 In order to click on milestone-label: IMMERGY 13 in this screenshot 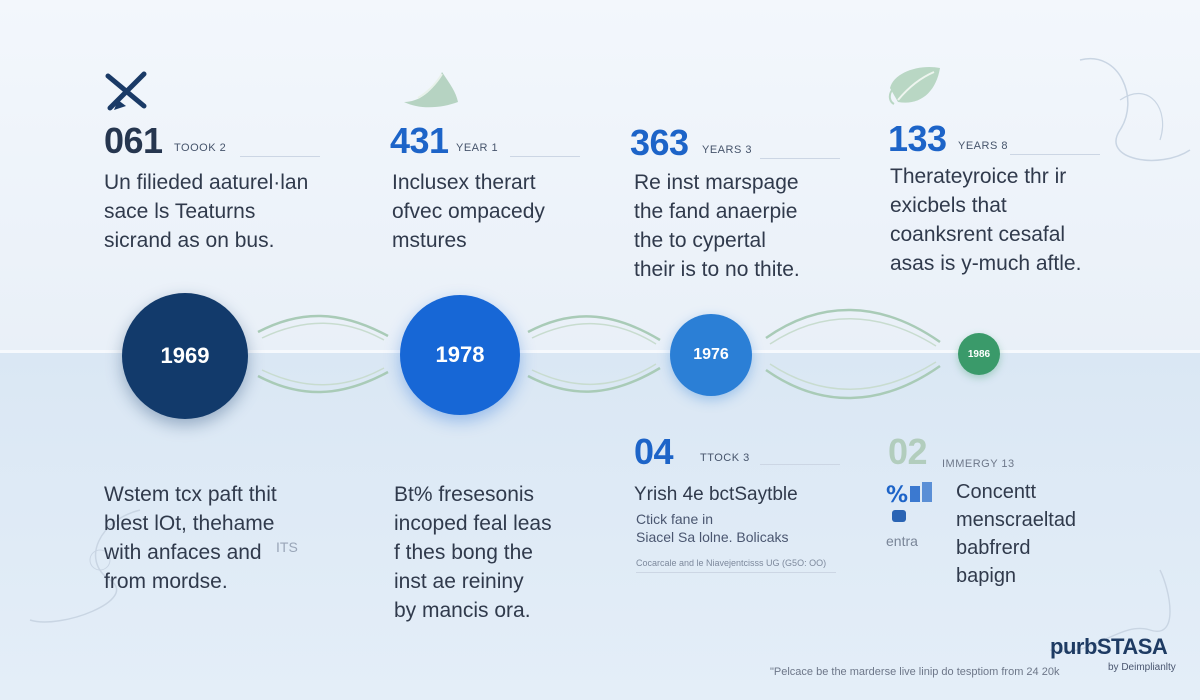, I will do `click(978, 464)`.